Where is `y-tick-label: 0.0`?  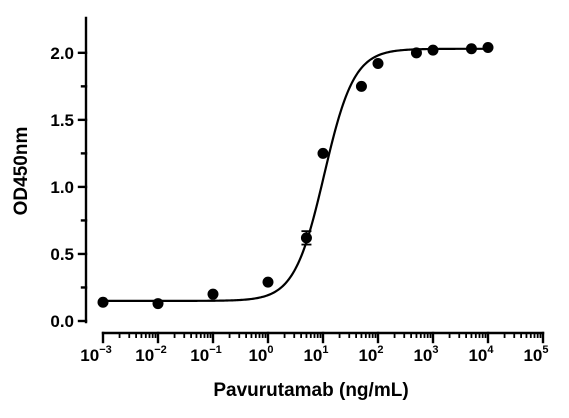
y-tick-label: 0.0 is located at coordinates (62, 321).